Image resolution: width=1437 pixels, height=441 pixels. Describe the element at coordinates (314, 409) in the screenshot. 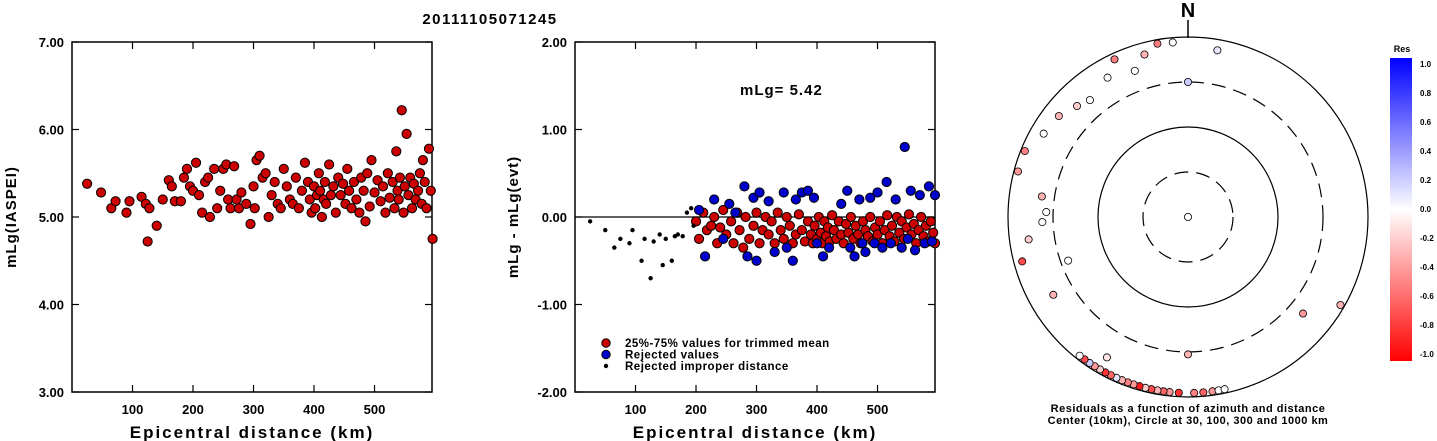

I see `x-tick-label: 400` at that location.